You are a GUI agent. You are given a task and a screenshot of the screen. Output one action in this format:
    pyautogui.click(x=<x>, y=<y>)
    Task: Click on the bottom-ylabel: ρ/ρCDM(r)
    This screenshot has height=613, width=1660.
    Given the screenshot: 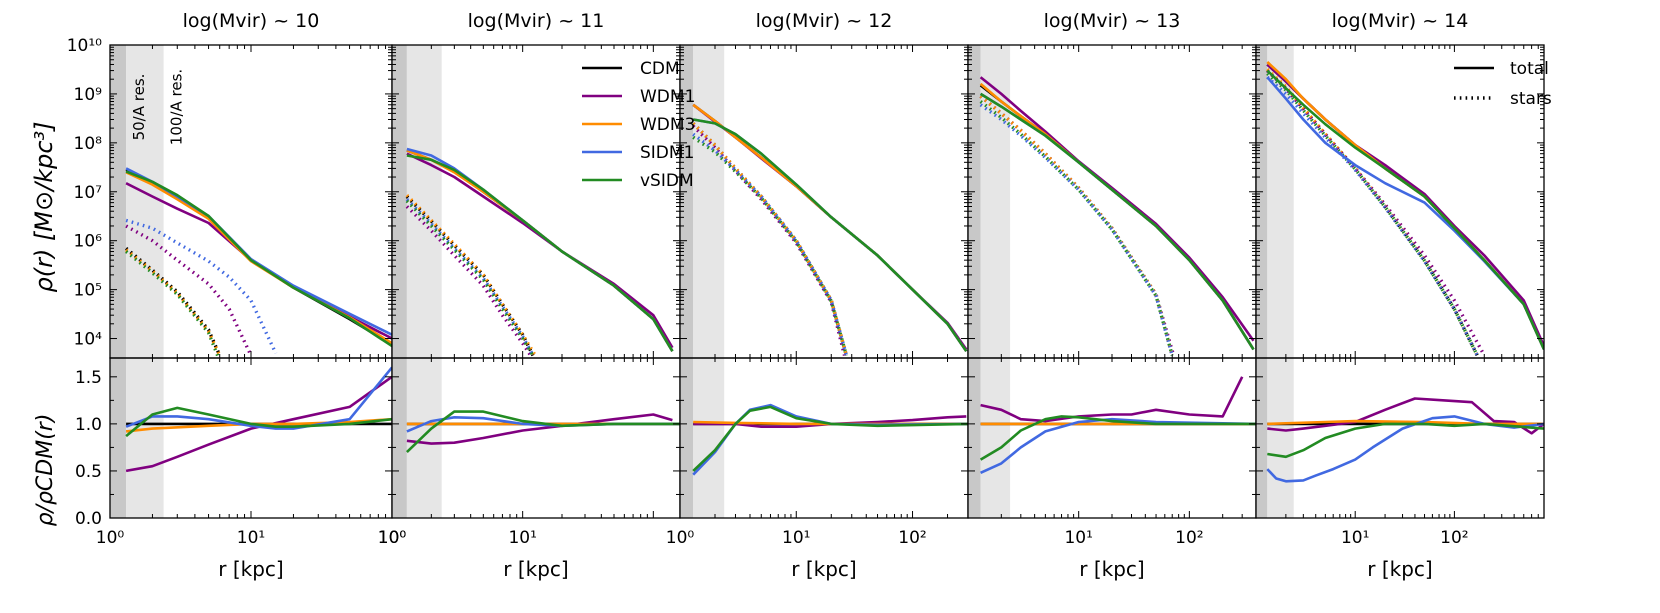 What is the action you would take?
    pyautogui.click(x=45, y=470)
    